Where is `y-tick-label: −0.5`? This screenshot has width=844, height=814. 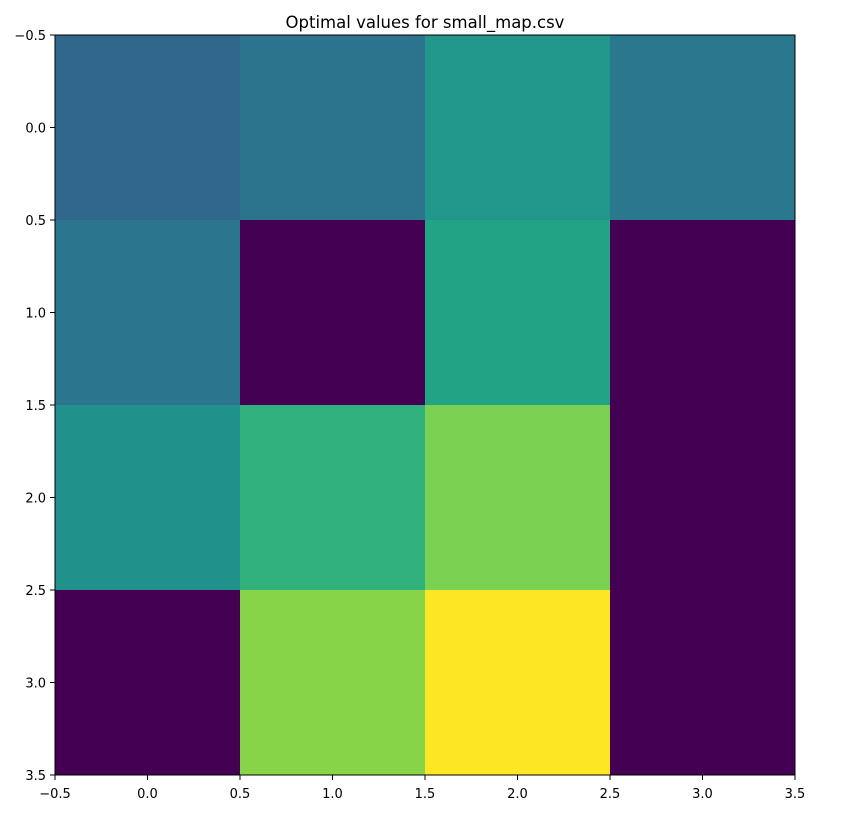 y-tick-label: −0.5 is located at coordinates (30, 36).